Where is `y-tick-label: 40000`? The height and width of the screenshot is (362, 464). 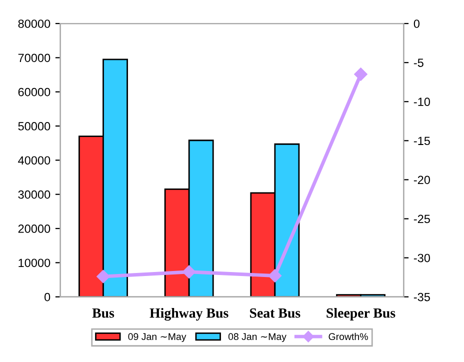
y-tick-label: 40000 is located at coordinates (34, 160).